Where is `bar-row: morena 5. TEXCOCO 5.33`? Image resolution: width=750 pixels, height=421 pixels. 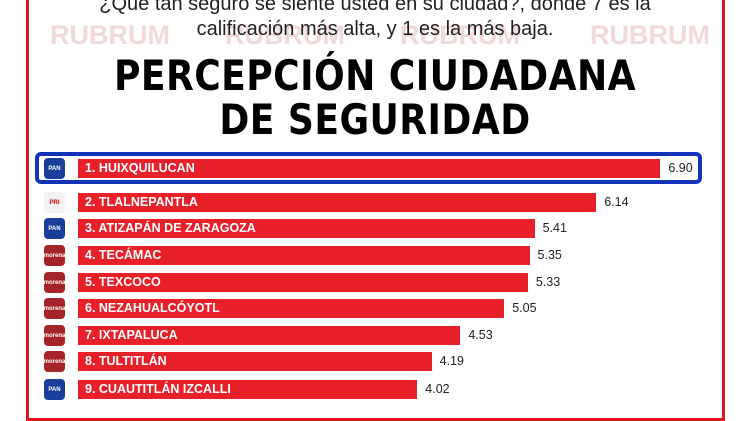
bar-row: morena 5. TEXCOCO 5.33 is located at coordinates (375, 283).